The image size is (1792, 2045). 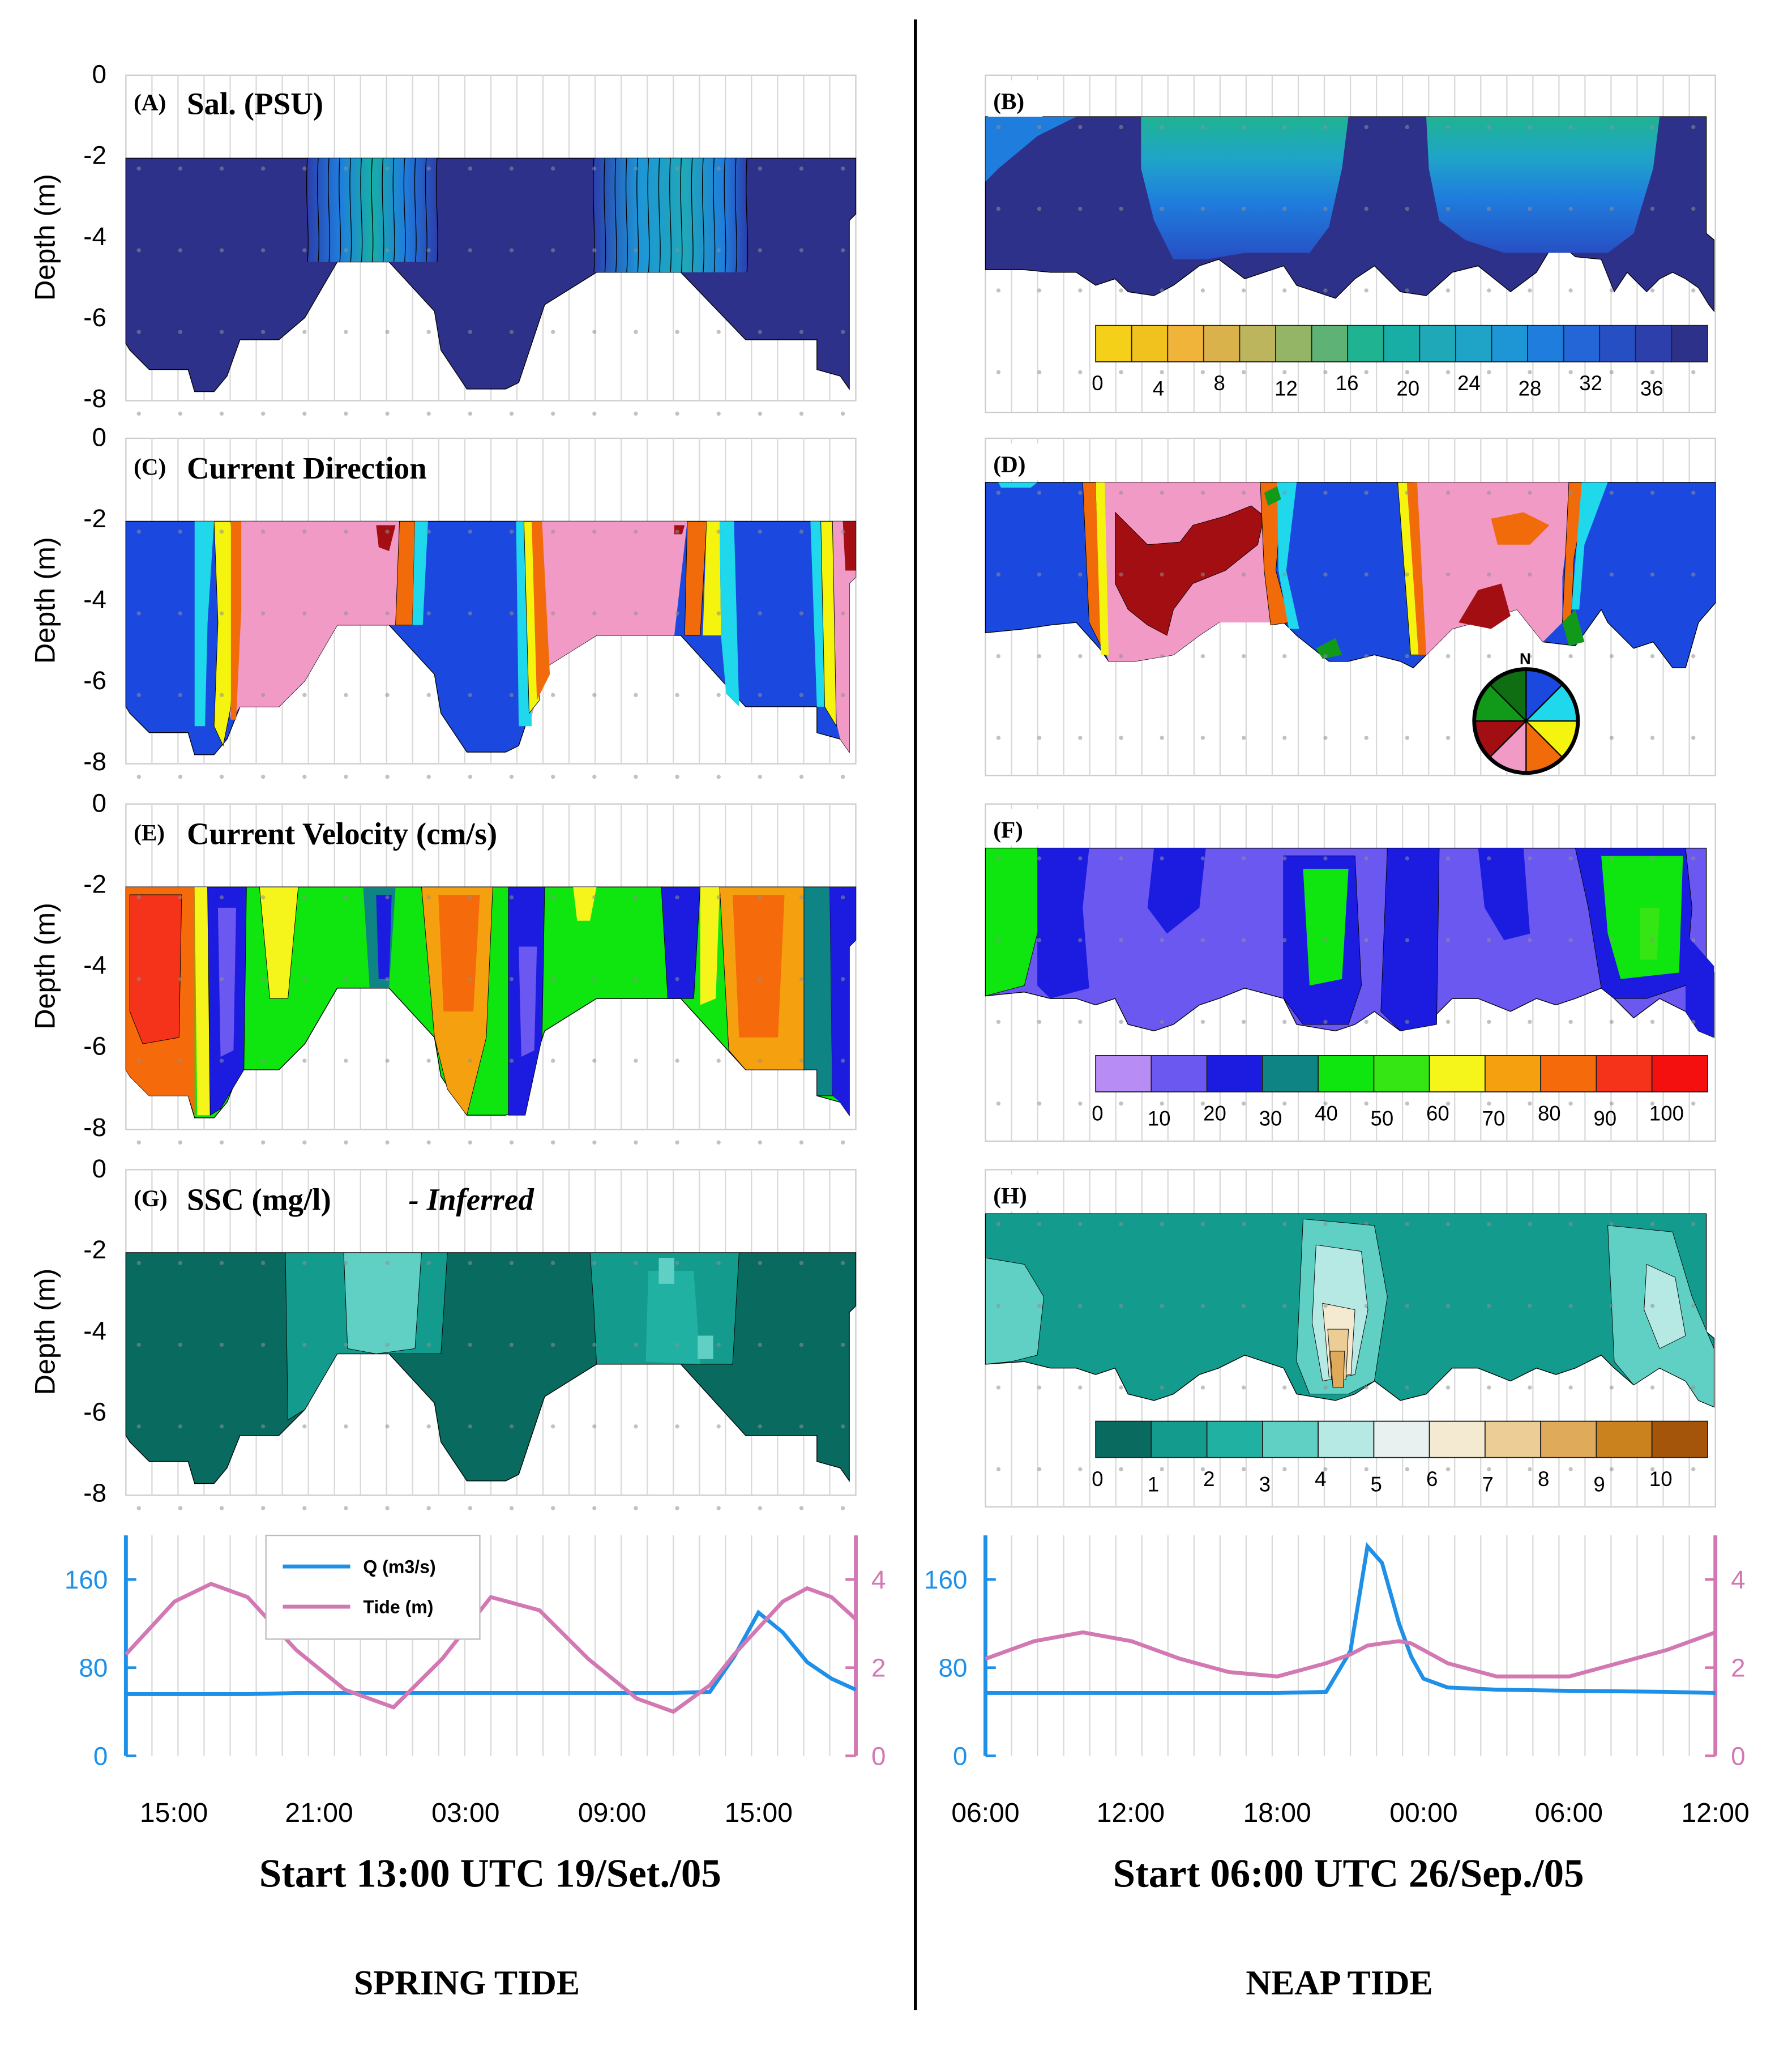 What do you see at coordinates (843, 637) in the screenshot?
I see `direction-south-c3` at bounding box center [843, 637].